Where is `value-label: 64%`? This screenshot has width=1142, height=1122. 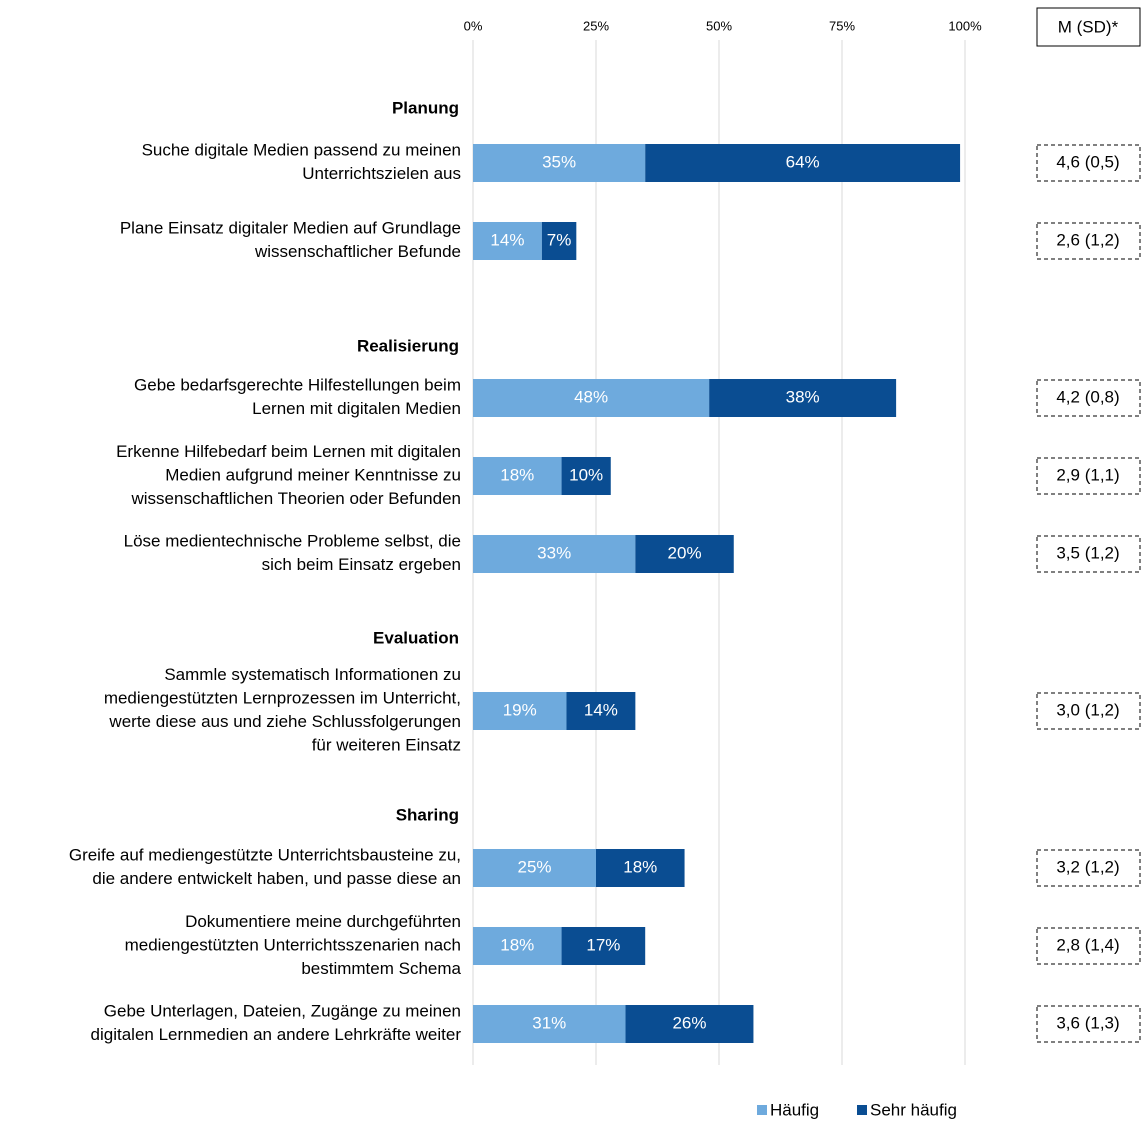 value-label: 64% is located at coordinates (803, 161).